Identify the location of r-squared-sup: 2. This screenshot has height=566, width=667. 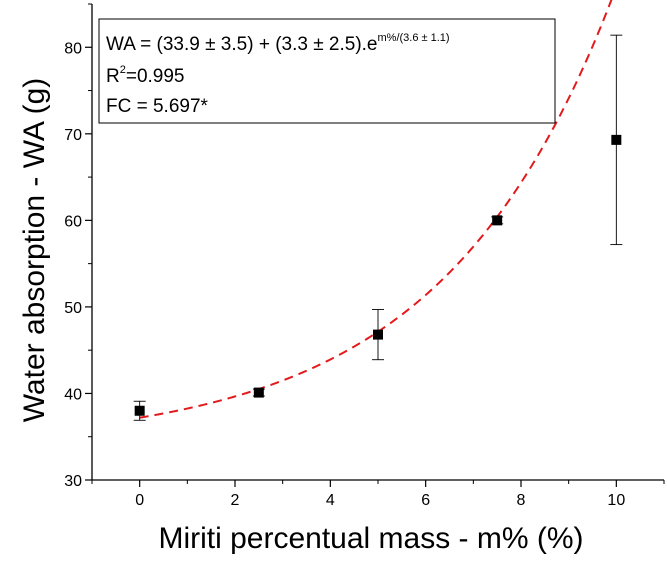
(123, 70).